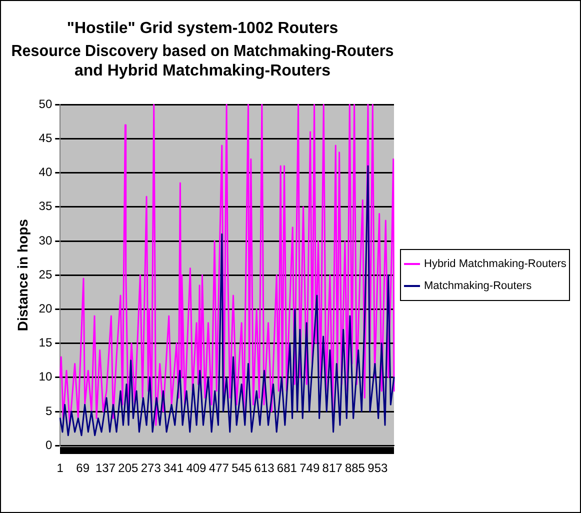 The image size is (581, 513). I want to click on legend-label: Hybrid Matchmaking-Routers, so click(495, 264).